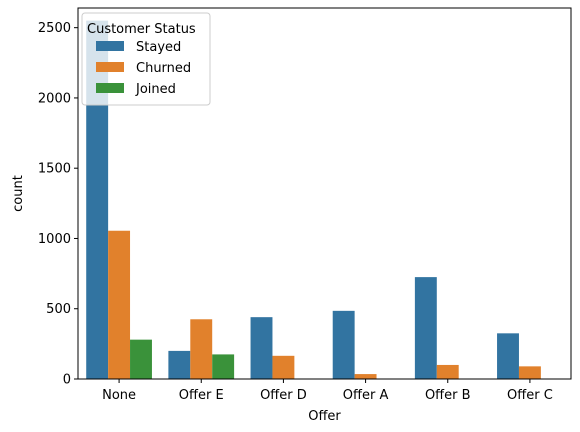 This screenshot has width=580, height=432. Describe the element at coordinates (201, 395) in the screenshot. I see `x-tick-label: Offer E` at that location.